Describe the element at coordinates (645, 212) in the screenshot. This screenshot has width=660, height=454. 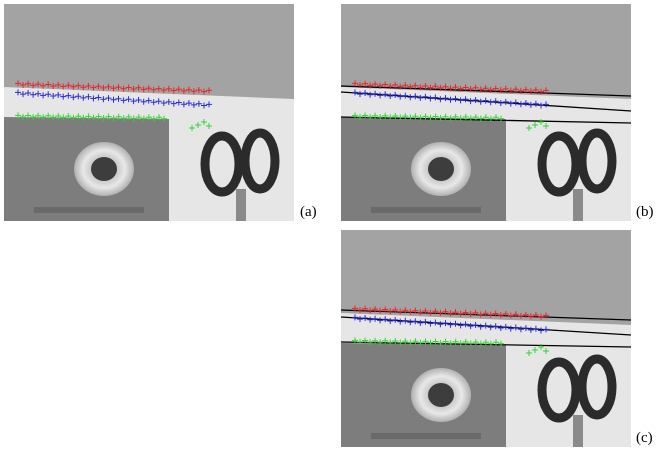
I see `panel-label-b: (b)` at that location.